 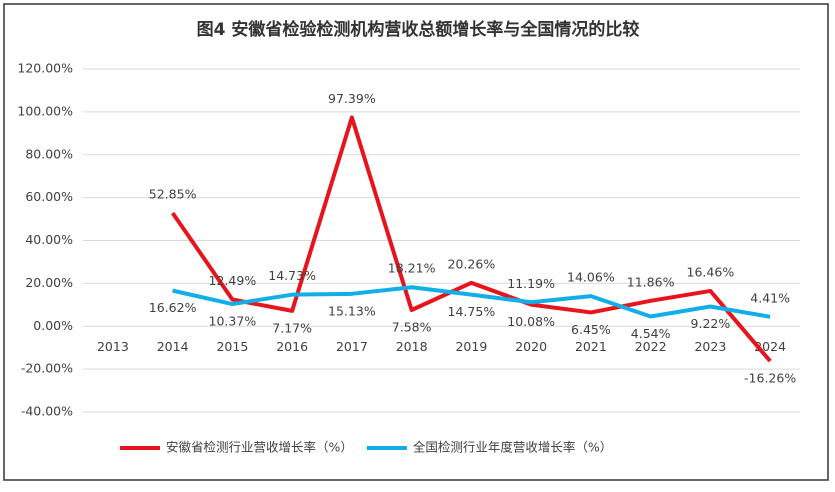 What do you see at coordinates (47, 411) in the screenshot?
I see `y-tick-label: -40.00%` at bounding box center [47, 411].